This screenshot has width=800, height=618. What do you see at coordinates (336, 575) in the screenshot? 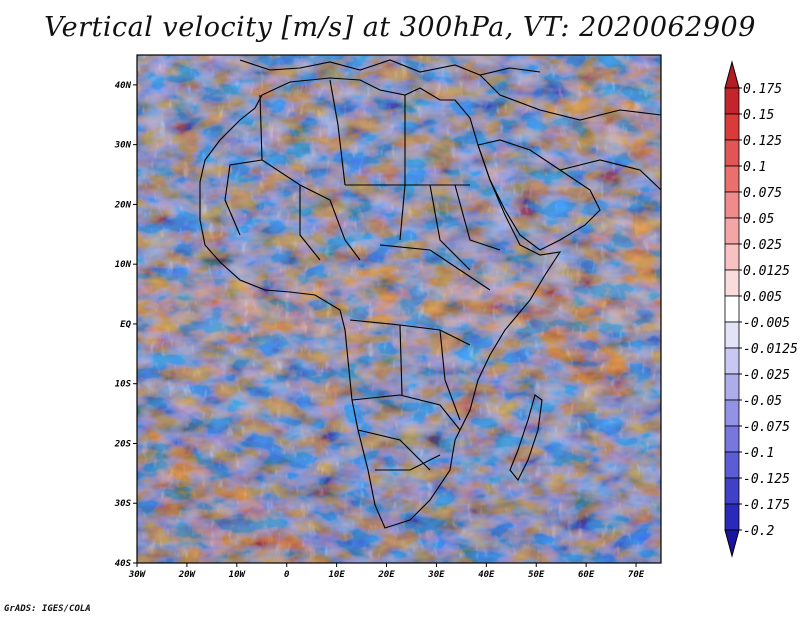
I see `lon-tick-label: 10E` at bounding box center [336, 575].